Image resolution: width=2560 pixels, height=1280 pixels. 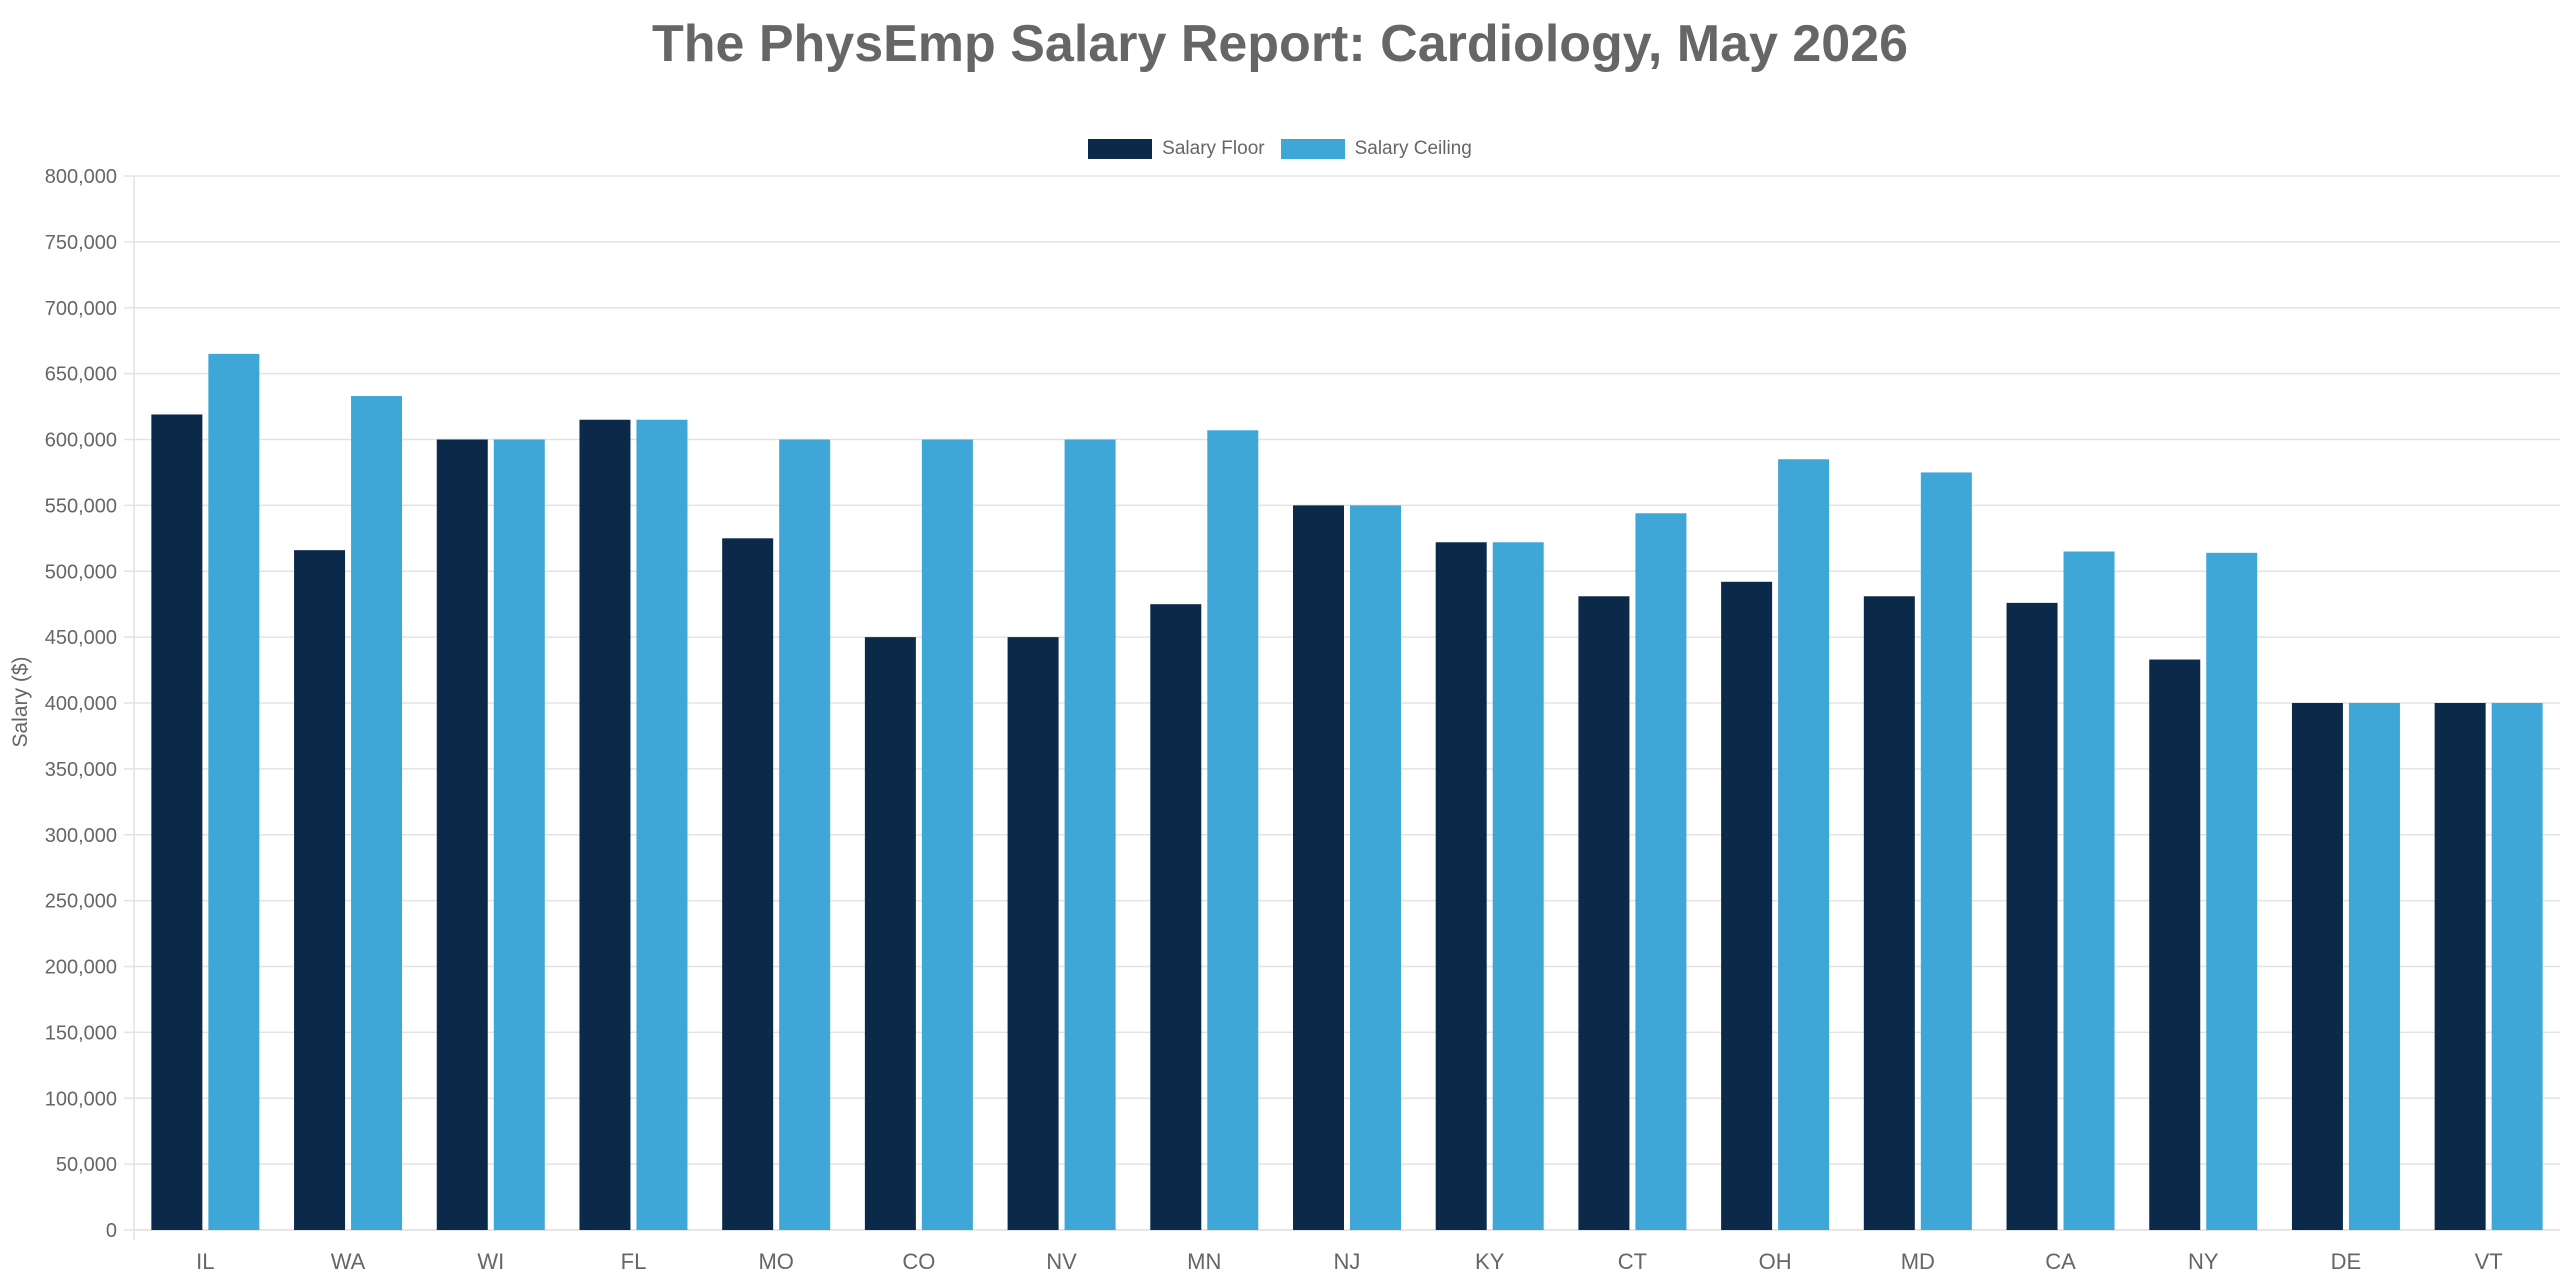 I want to click on x-tick-label: MD, so click(x=1918, y=1261).